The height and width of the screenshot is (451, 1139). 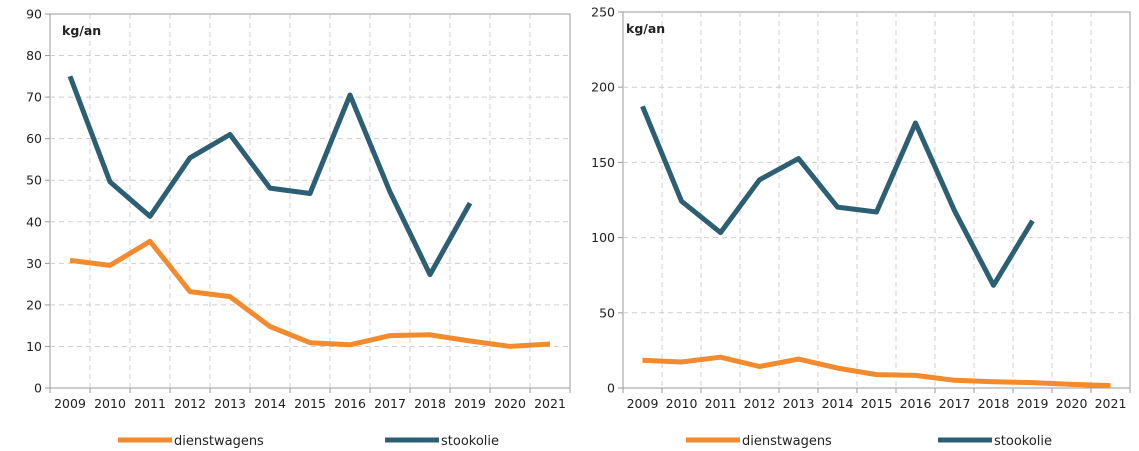 What do you see at coordinates (603, 12) in the screenshot?
I see `y-tick-label: 250` at bounding box center [603, 12].